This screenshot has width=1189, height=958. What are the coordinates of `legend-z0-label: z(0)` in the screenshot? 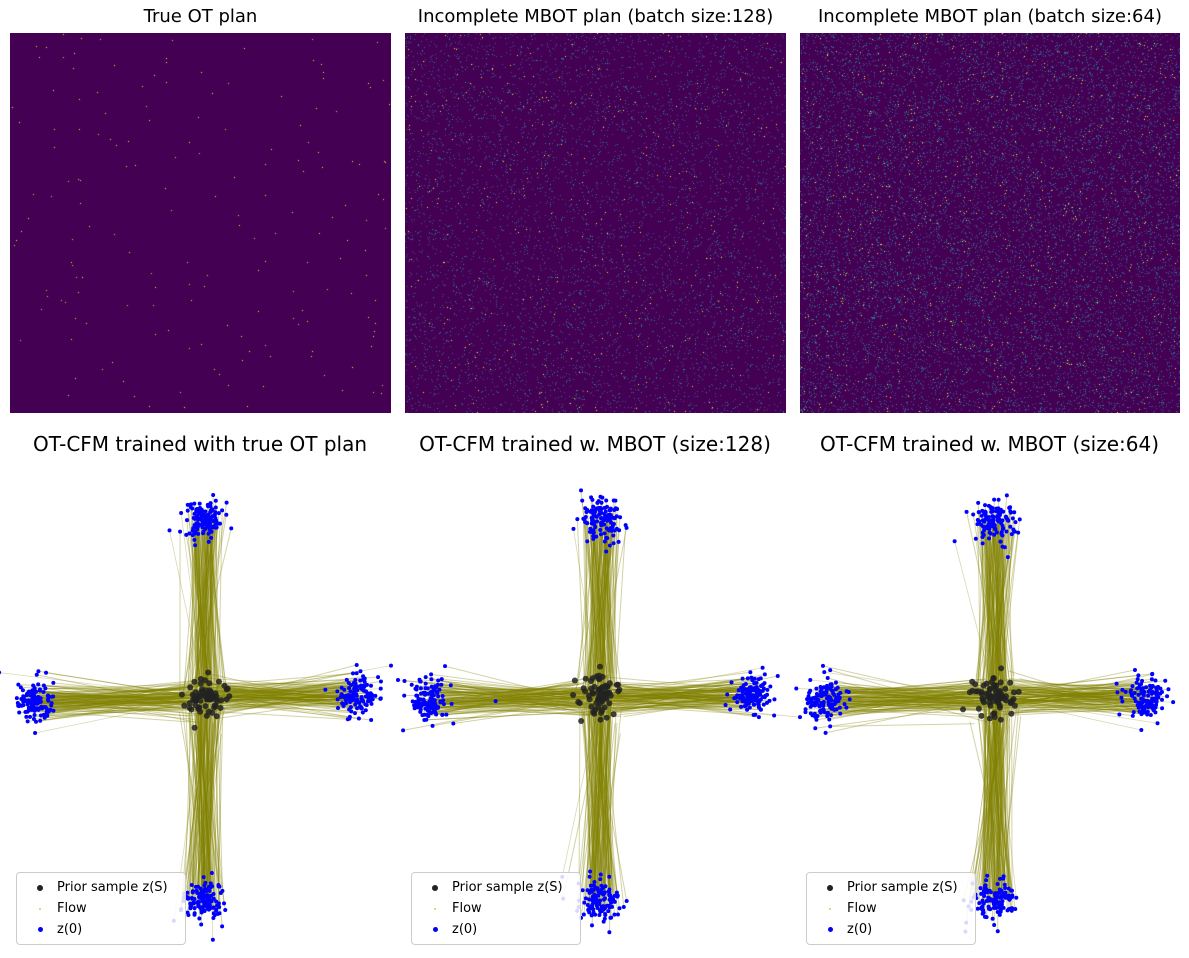 It's located at (70, 929).